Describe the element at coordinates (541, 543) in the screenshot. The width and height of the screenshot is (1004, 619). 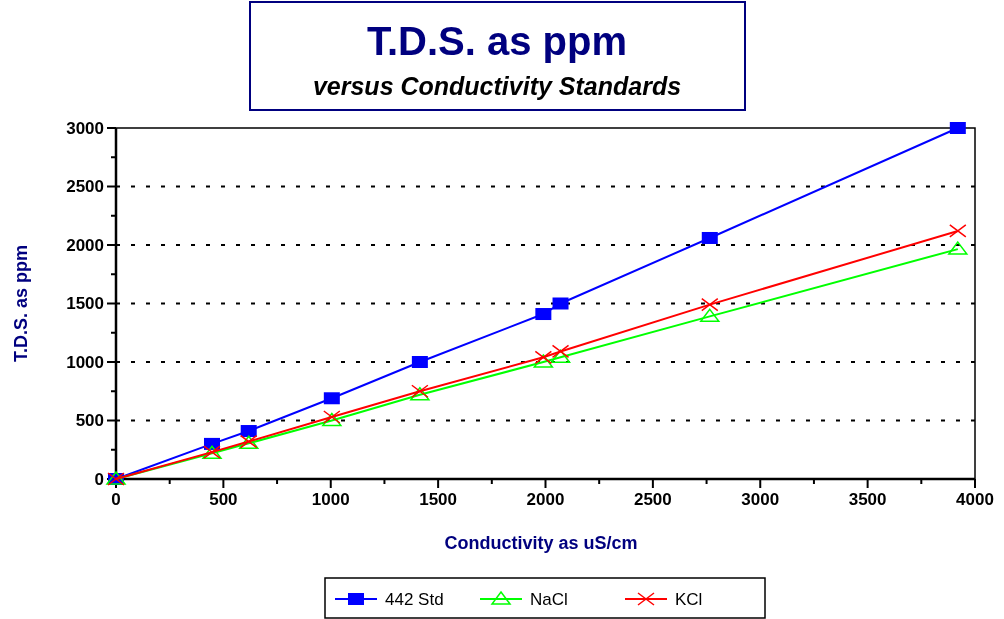
I see `x-axis-title: Conductivity as uS/cm` at that location.